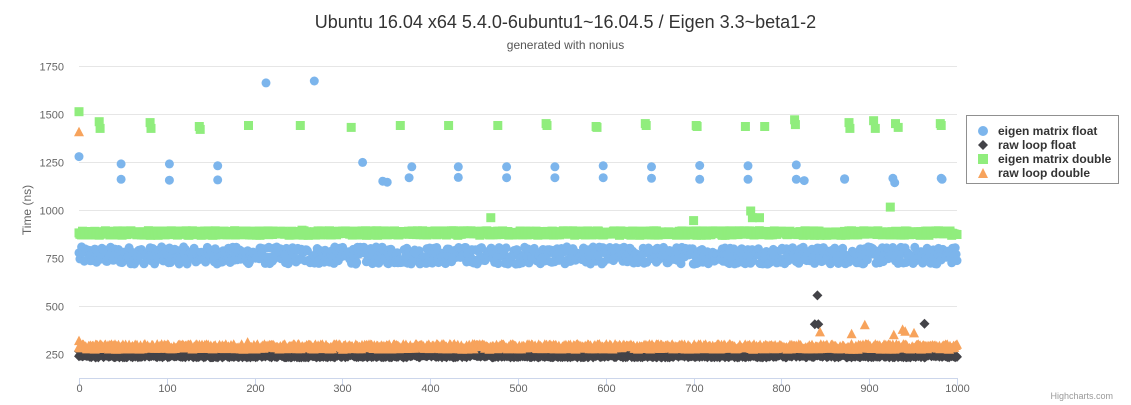 The height and width of the screenshot is (405, 1131). I want to click on circle-marker-icon, so click(983, 131).